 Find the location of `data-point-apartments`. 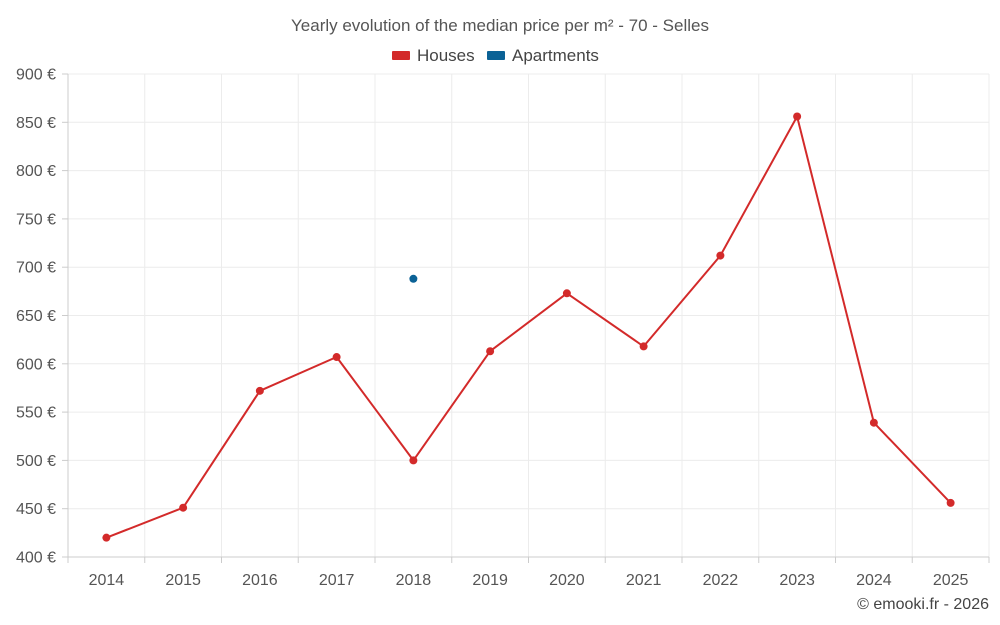

data-point-apartments is located at coordinates (413, 278).